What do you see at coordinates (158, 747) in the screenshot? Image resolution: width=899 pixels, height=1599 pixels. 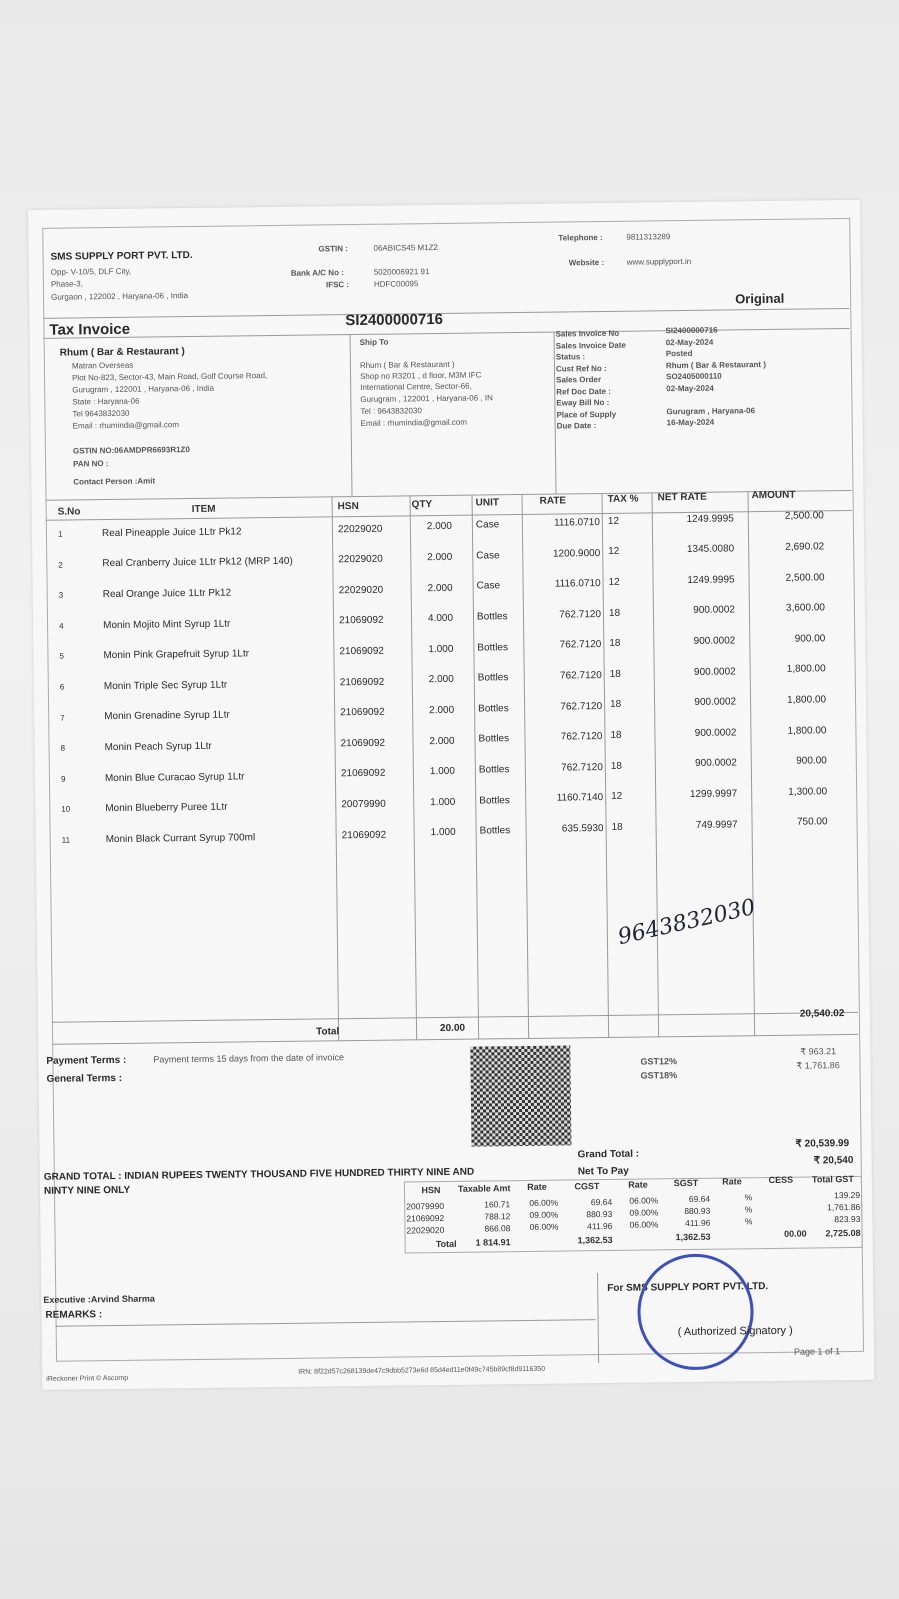 I see `cell-item: Monin Peach Syrup 1Ltr` at bounding box center [158, 747].